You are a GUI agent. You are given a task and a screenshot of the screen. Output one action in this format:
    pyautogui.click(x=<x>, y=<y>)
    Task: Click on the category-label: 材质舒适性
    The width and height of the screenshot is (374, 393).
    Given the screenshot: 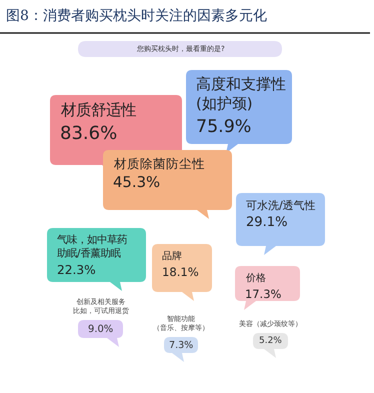 What is the action you would take?
    pyautogui.click(x=98, y=110)
    